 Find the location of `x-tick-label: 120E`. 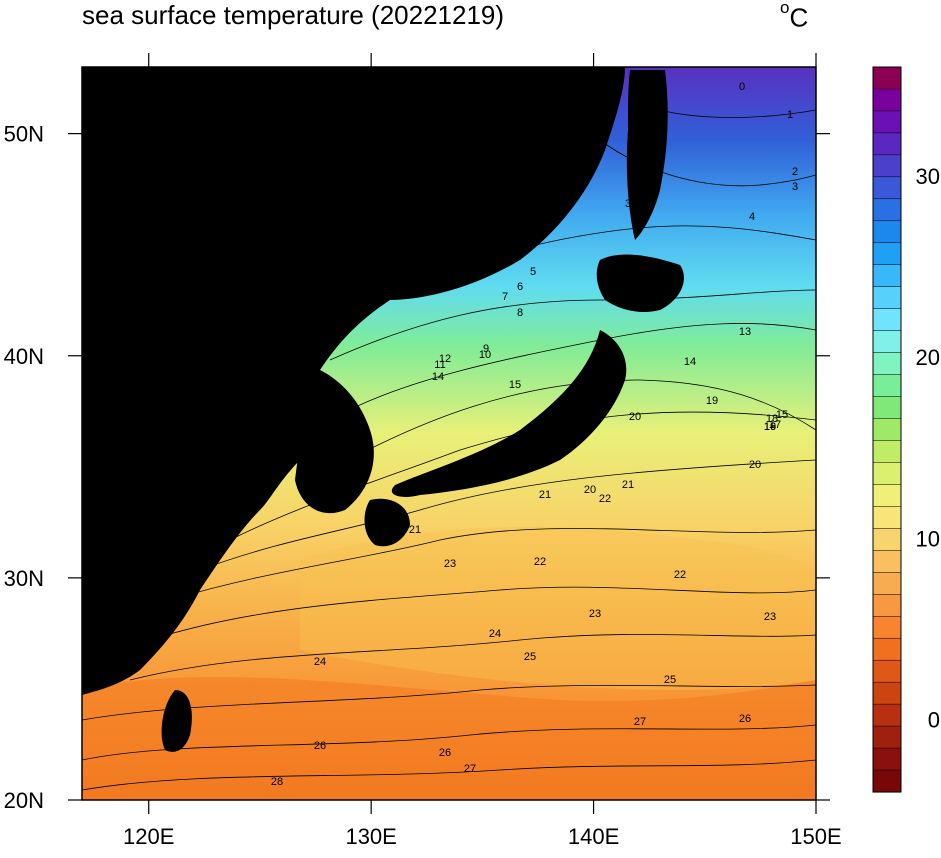

x-tick-label: 120E is located at coordinates (148, 836).